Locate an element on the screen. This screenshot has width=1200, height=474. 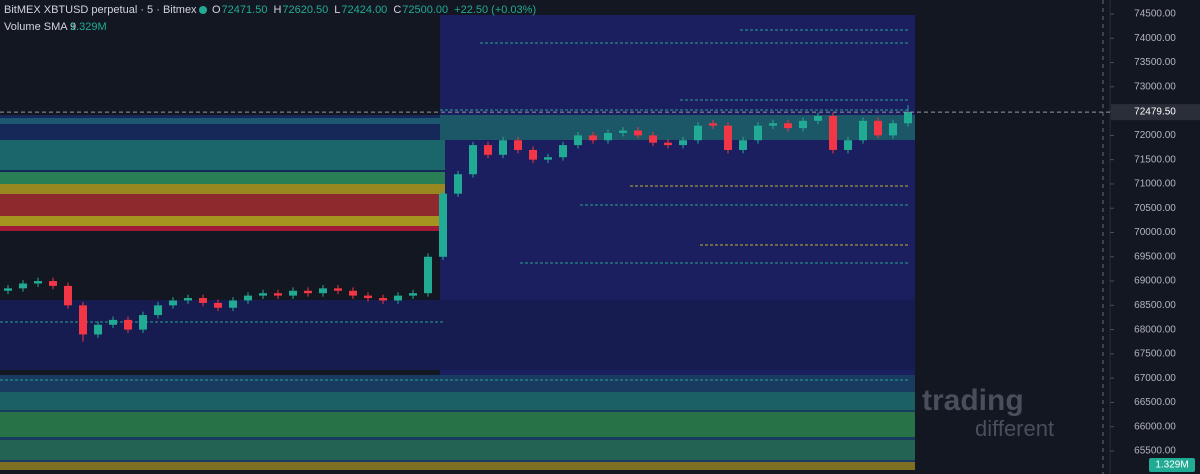
price-change: +22.50 (+0.03%) is located at coordinates (495, 10).